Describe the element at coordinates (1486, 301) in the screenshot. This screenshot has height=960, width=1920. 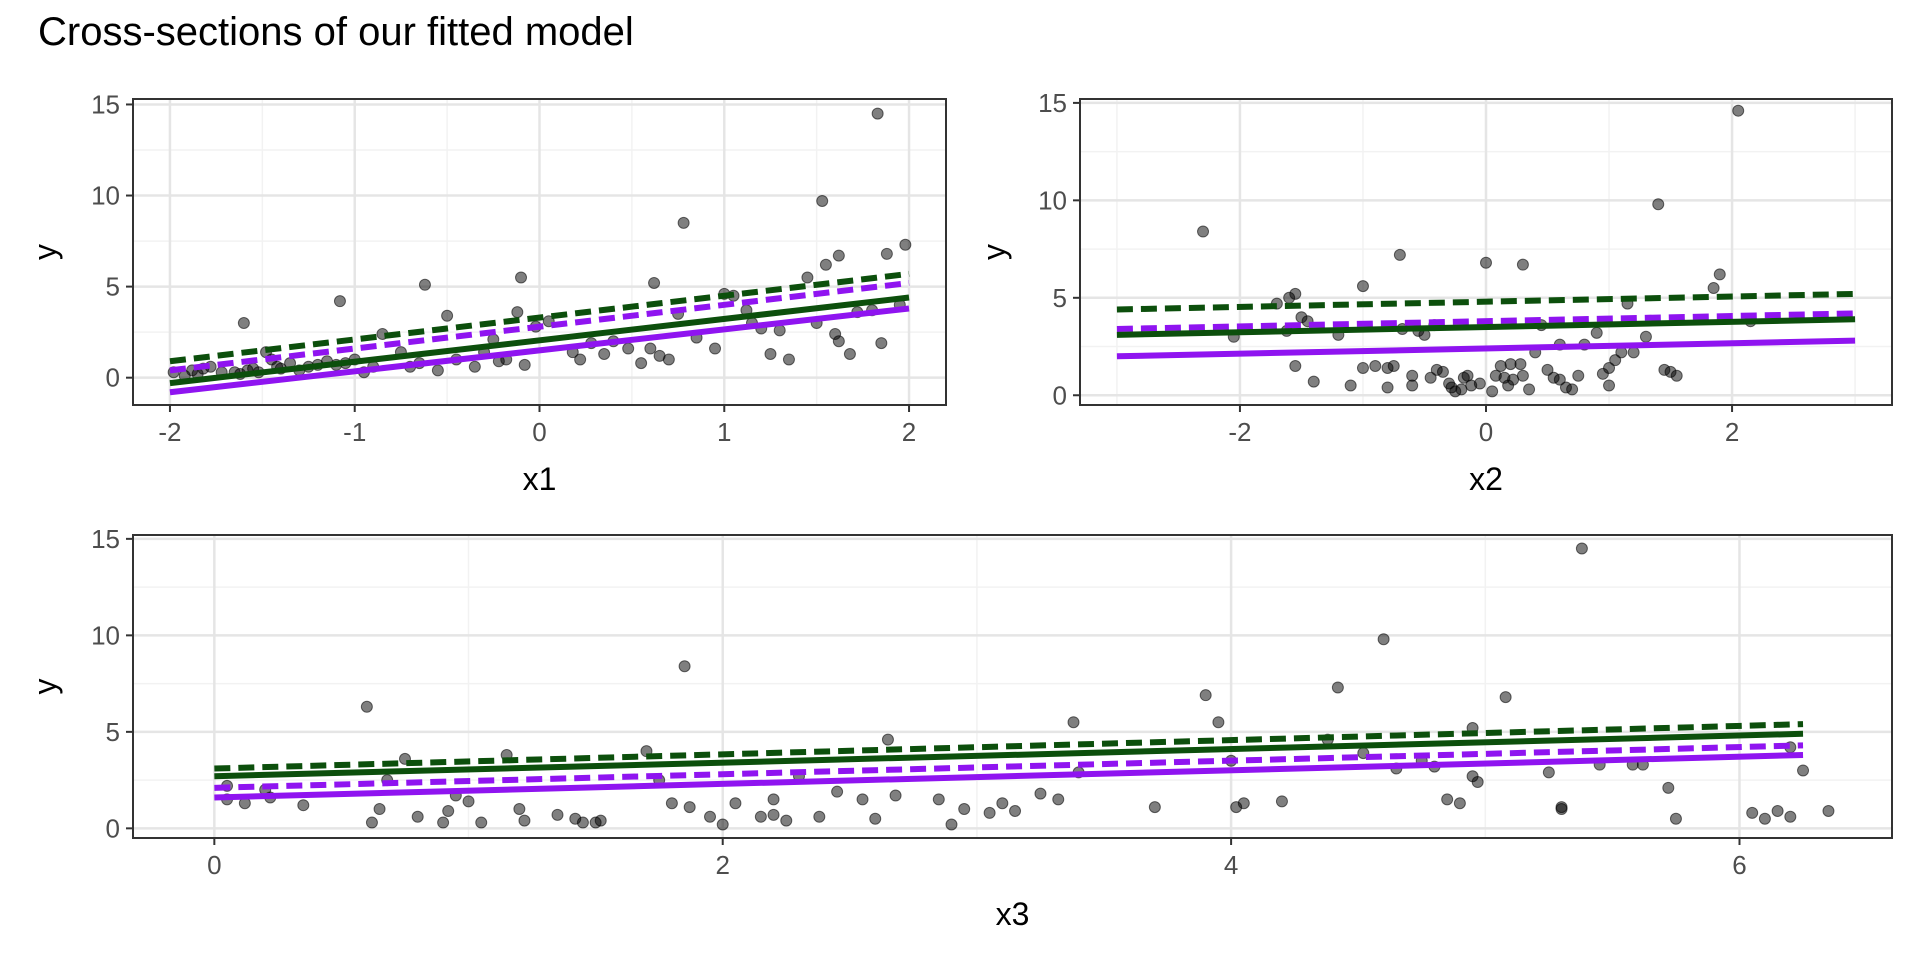
I see `fit-line-green-dashed` at that location.